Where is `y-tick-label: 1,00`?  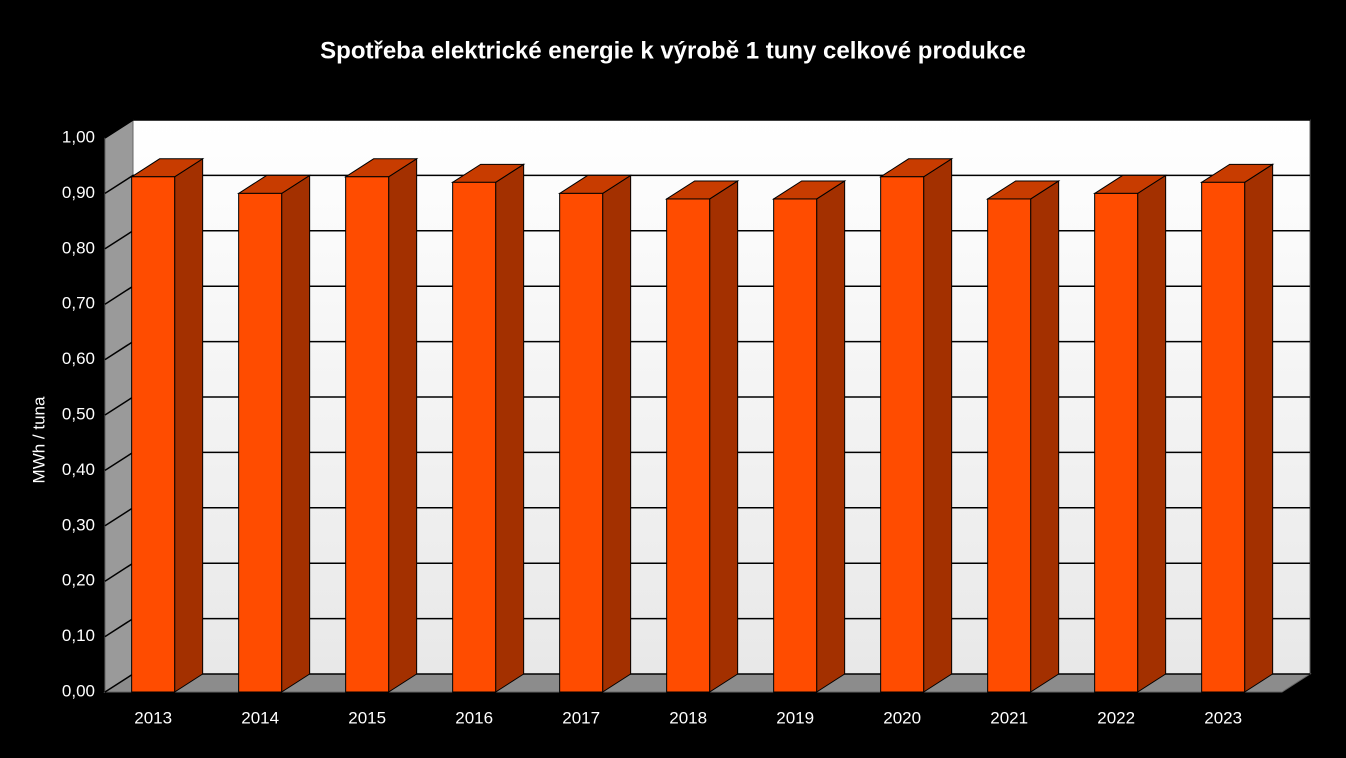
y-tick-label: 1,00 is located at coordinates (78, 136).